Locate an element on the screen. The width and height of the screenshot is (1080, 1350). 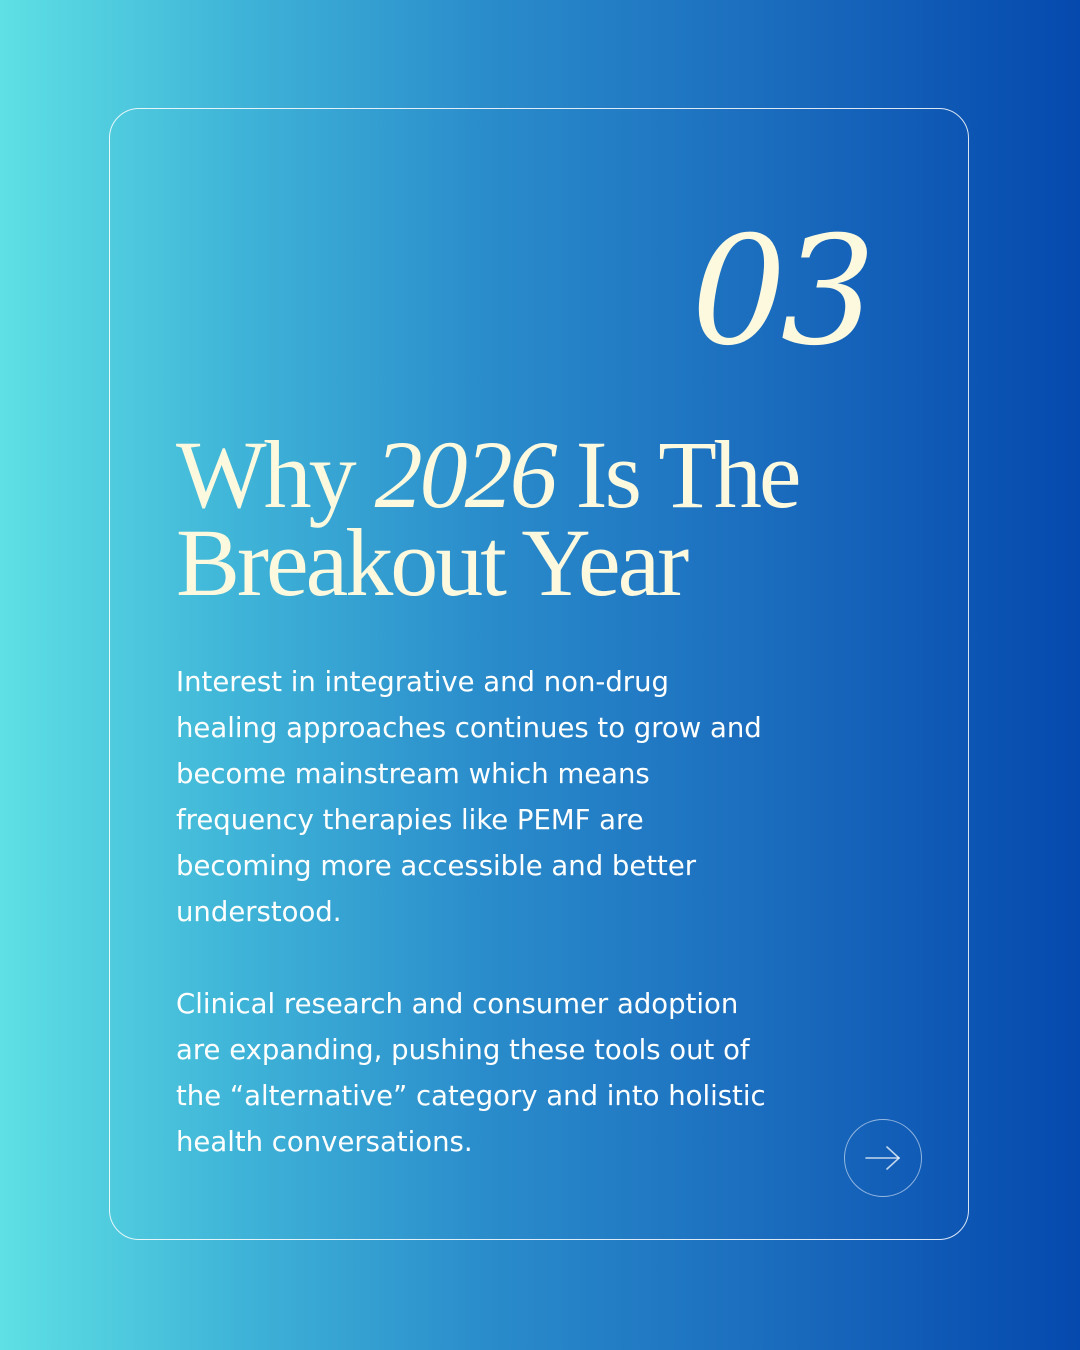
next-slide-button is located at coordinates (883, 1158).